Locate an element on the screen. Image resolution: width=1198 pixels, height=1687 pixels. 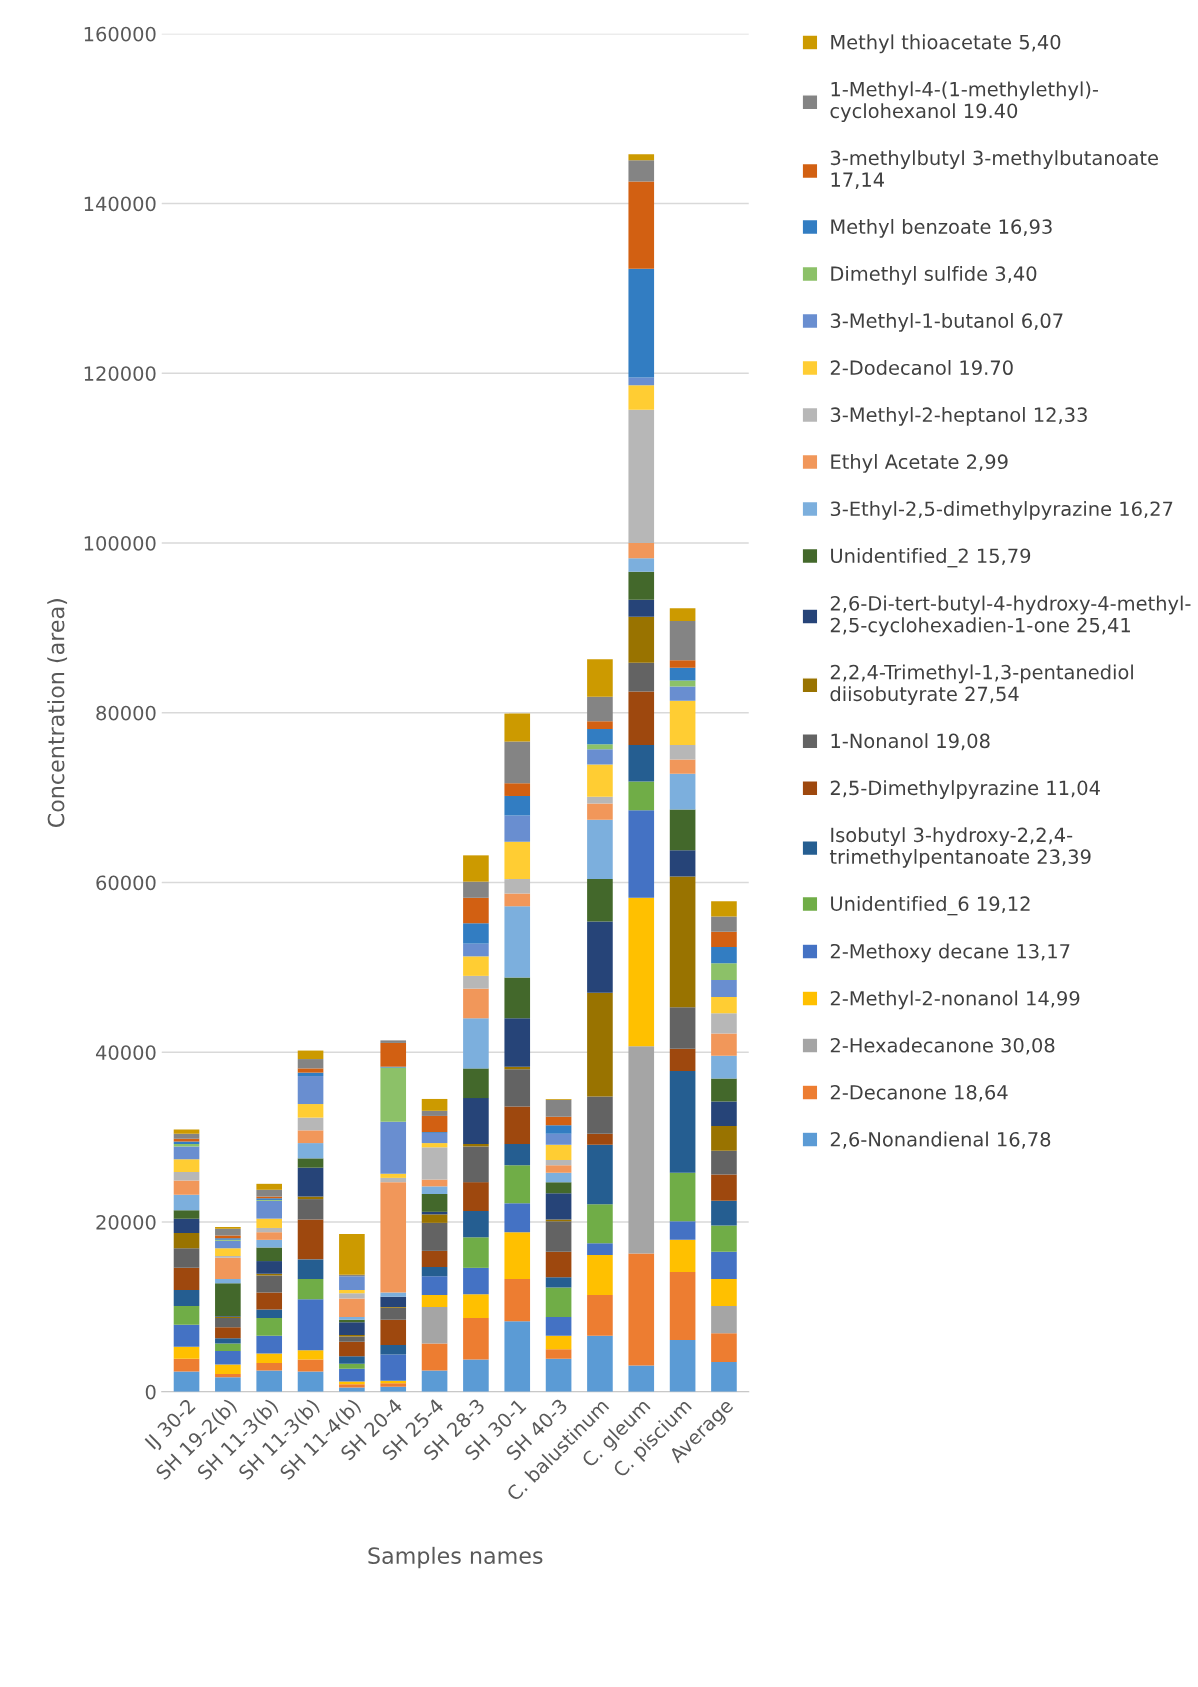
legend-label: 2-Dodecanol 19.70 is located at coordinates (921, 368).